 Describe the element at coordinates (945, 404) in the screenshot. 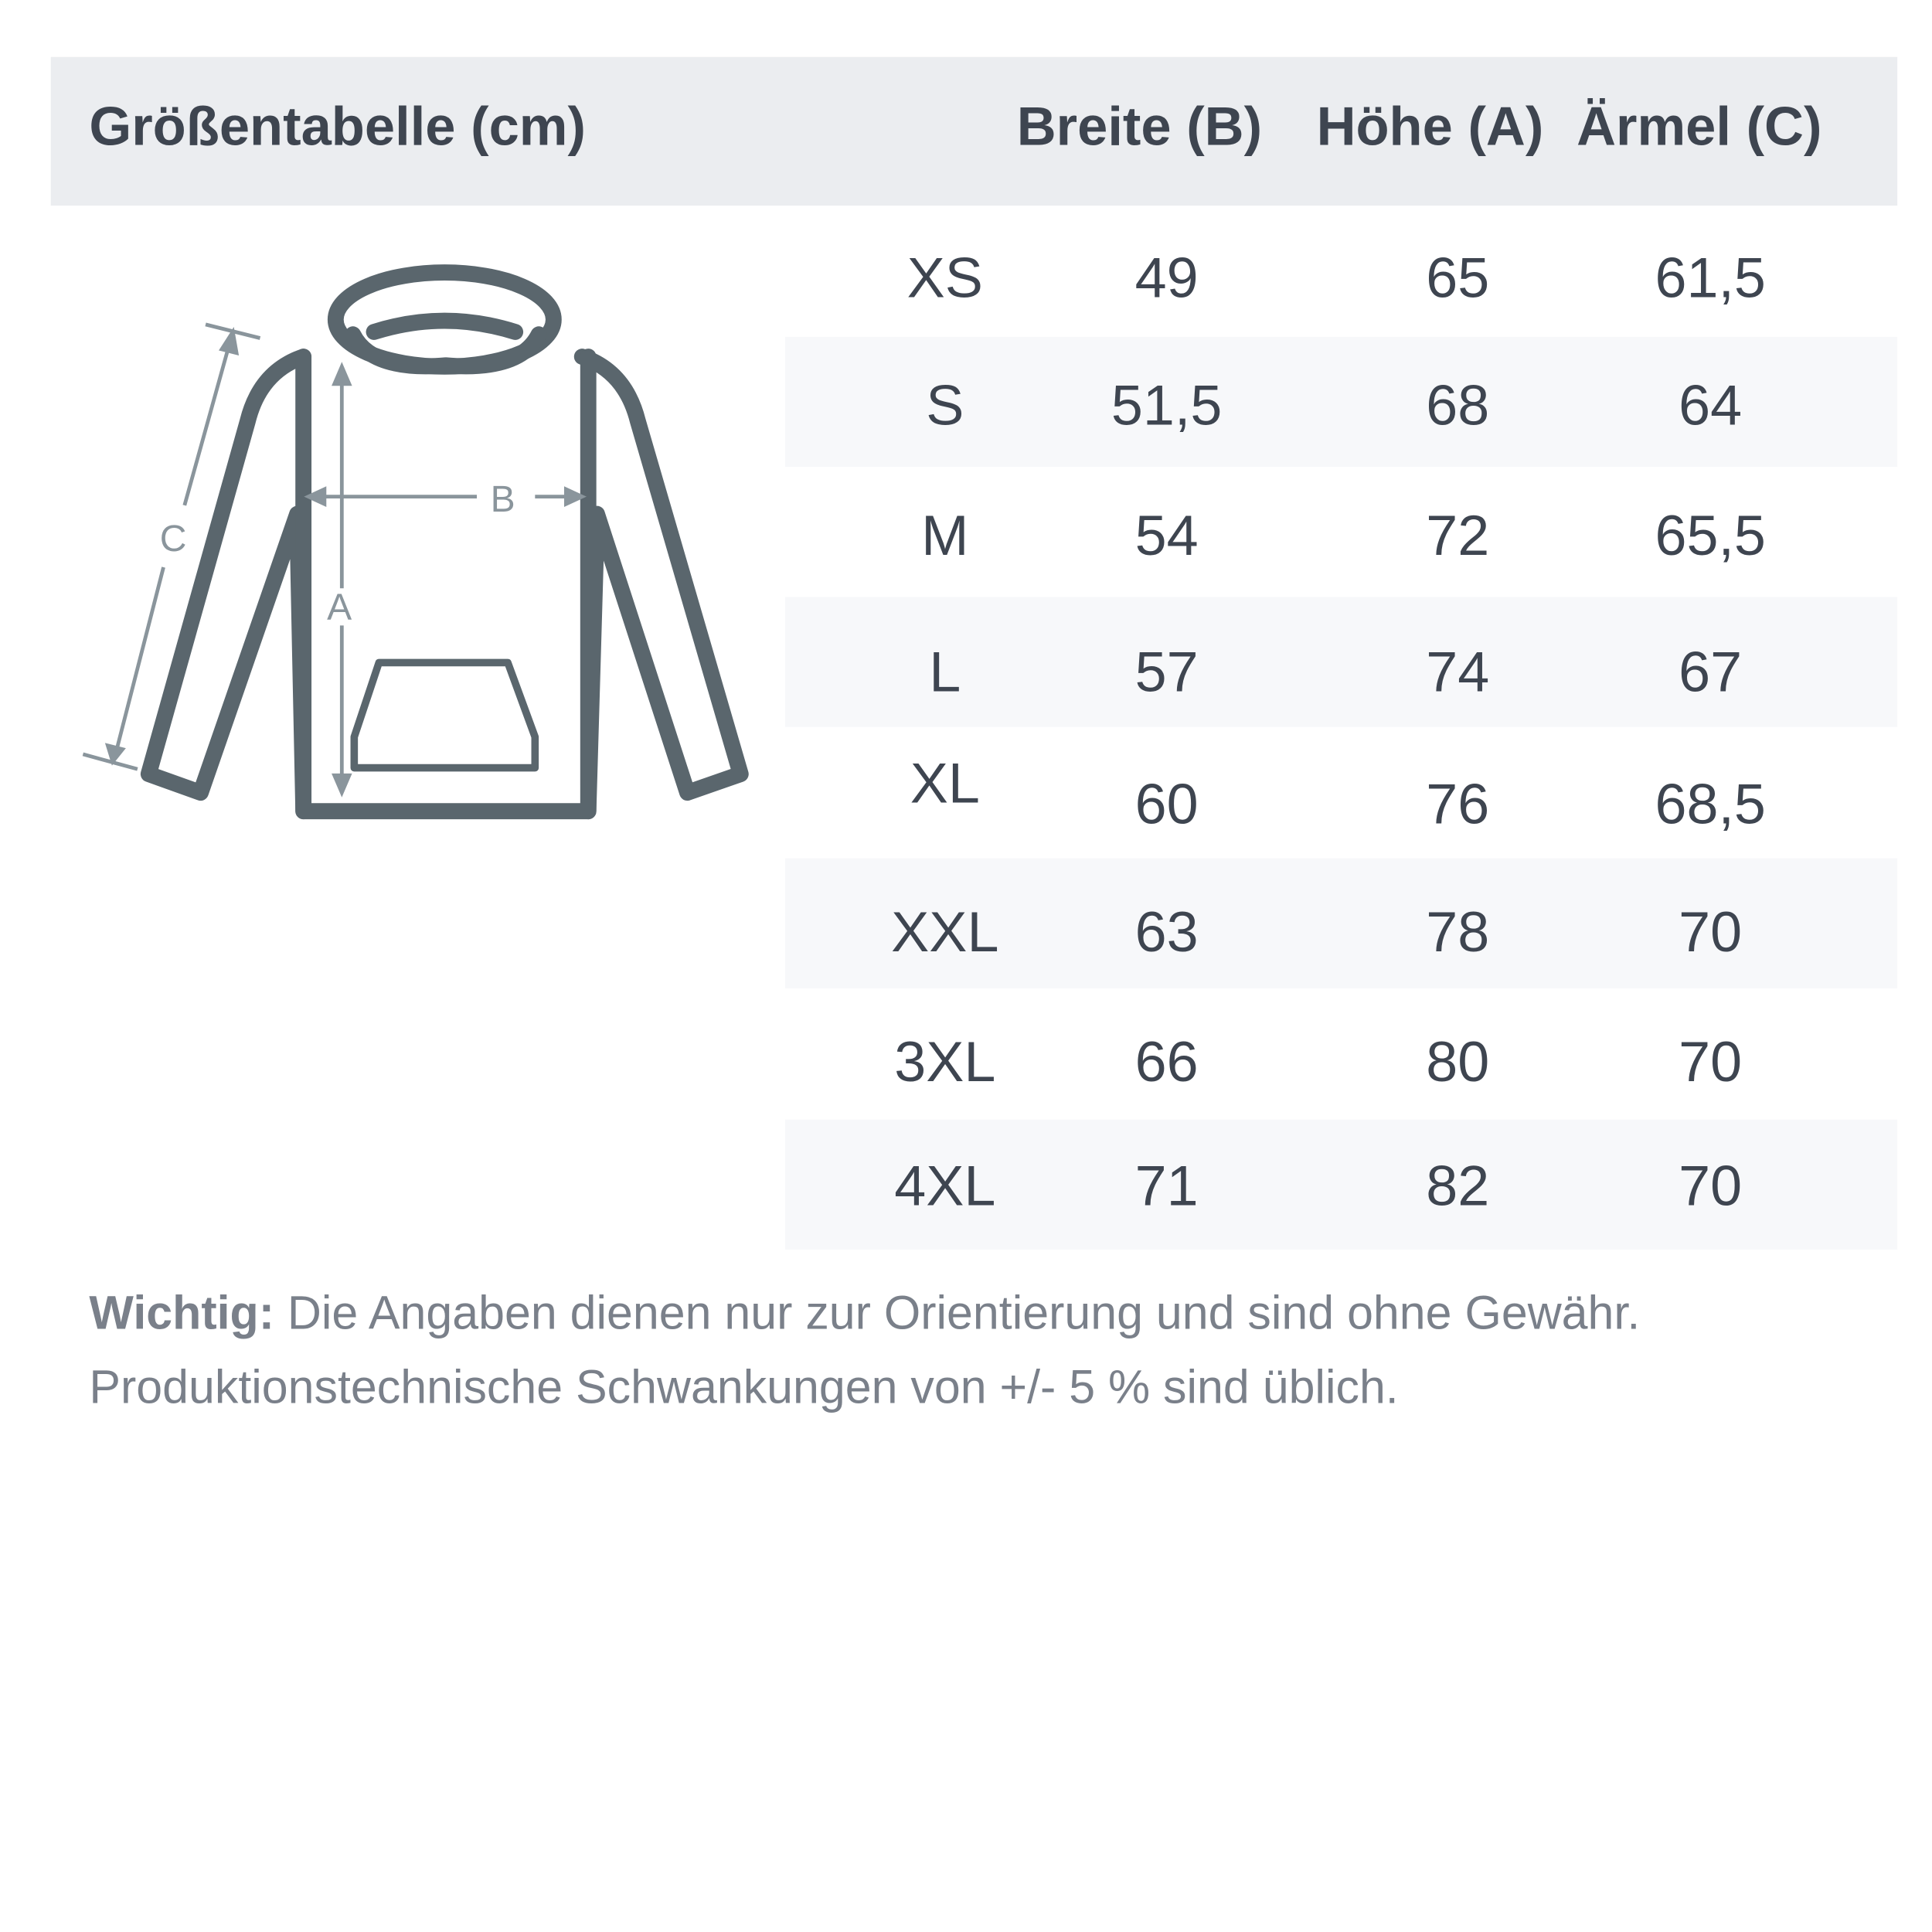

I see `cell-size: S` at that location.